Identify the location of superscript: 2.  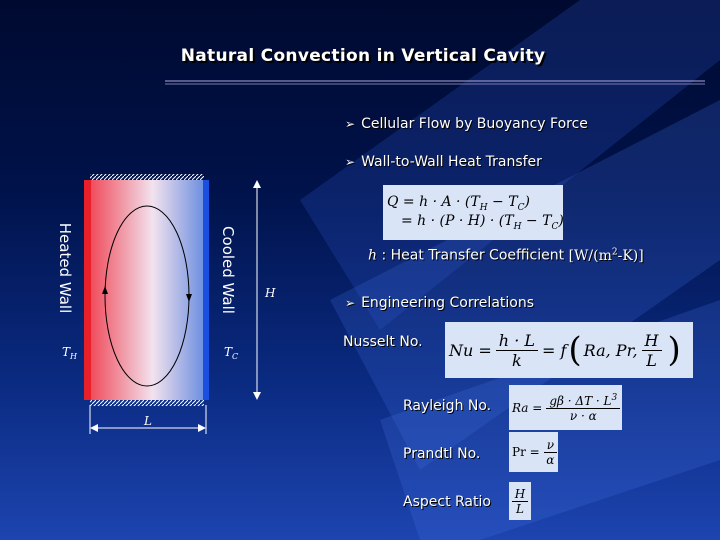
(614, 252).